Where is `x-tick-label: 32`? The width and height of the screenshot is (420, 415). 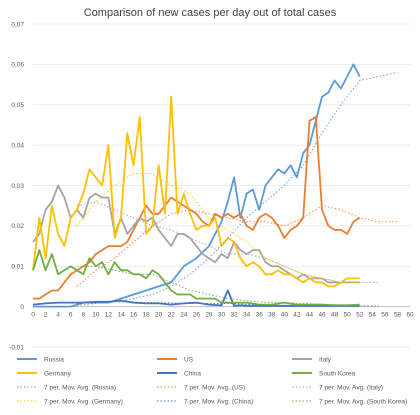
x-tick-label: 32 is located at coordinates (234, 315).